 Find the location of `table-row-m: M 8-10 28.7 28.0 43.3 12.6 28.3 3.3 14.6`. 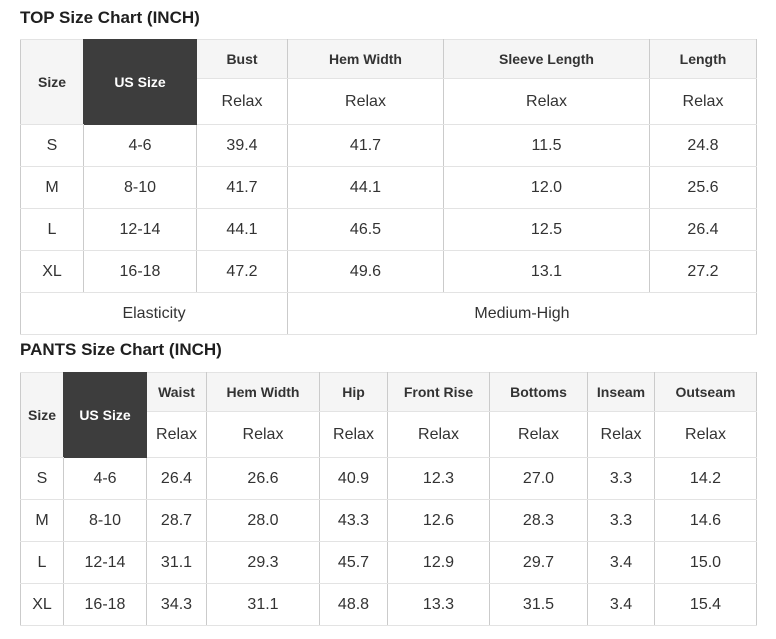

table-row-m: M 8-10 28.7 28.0 43.3 12.6 28.3 3.3 14.6 is located at coordinates (388, 520).